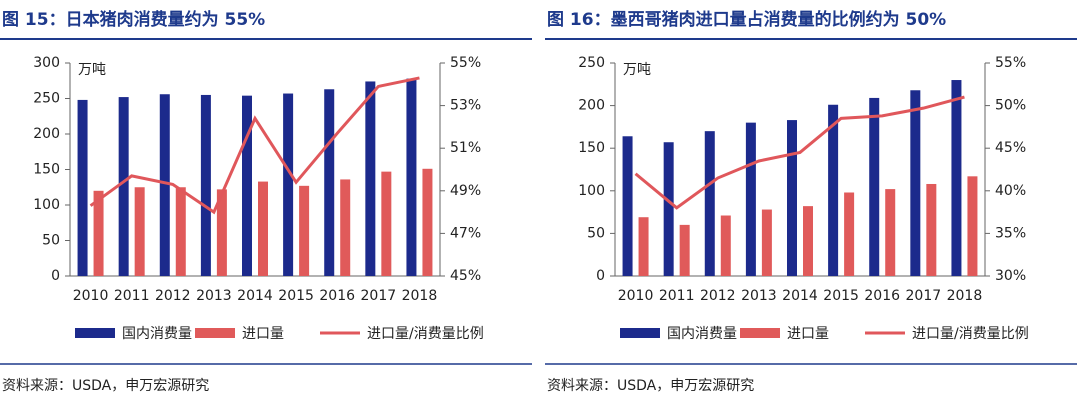 The width and height of the screenshot is (1078, 415). Describe the element at coordinates (746, 19) in the screenshot. I see `chart-title: 图 16：墨西哥猪肉进口量占消费量的比例约为 50%` at that location.